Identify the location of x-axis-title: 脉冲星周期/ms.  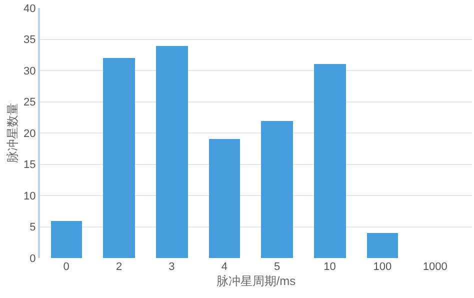
(256, 281).